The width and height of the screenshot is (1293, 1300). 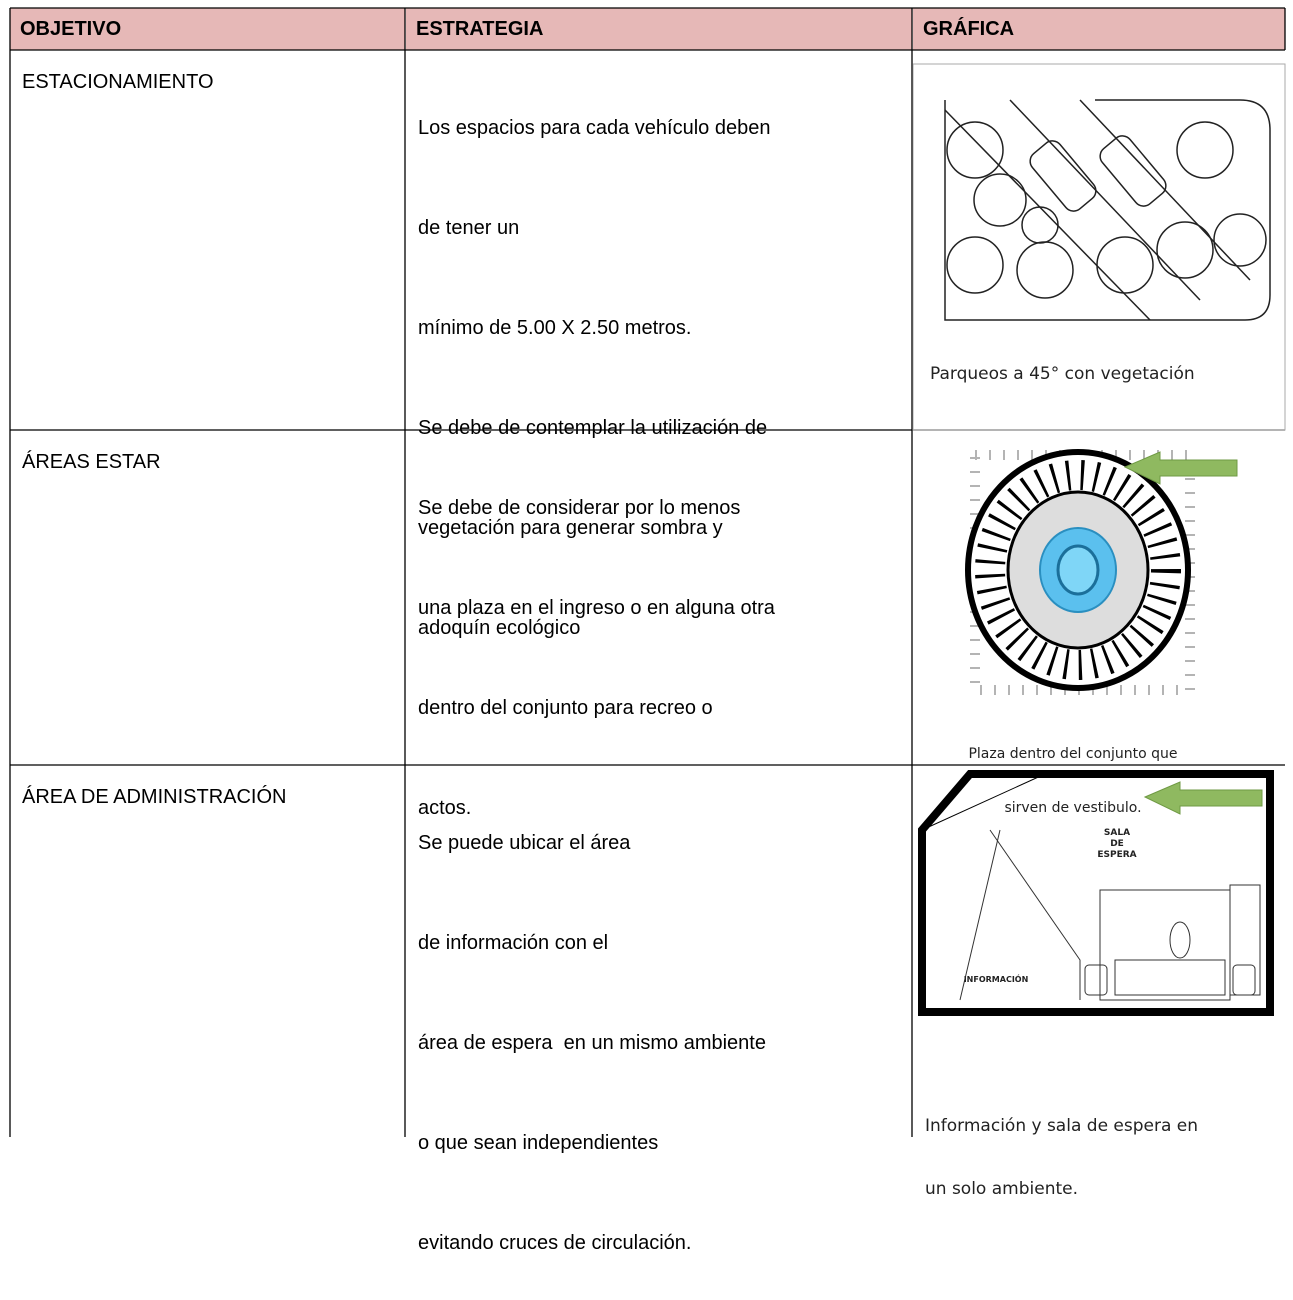 What do you see at coordinates (570, 528) in the screenshot?
I see `text-line: vegetación para generar sombra y` at bounding box center [570, 528].